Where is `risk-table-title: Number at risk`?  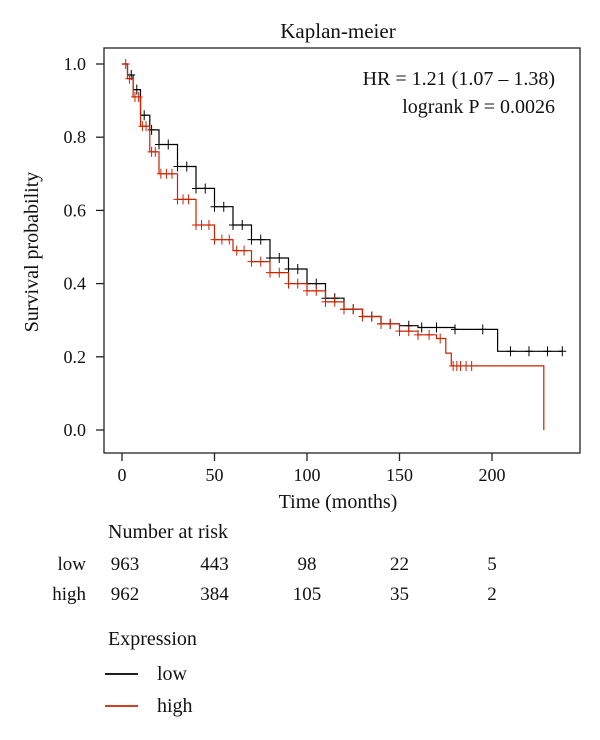
risk-table-title: Number at risk is located at coordinates (168, 532).